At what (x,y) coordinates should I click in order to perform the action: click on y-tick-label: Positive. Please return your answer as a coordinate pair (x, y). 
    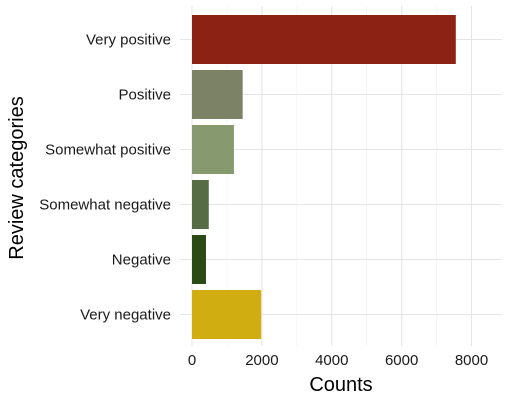
    Looking at the image, I should click on (144, 95).